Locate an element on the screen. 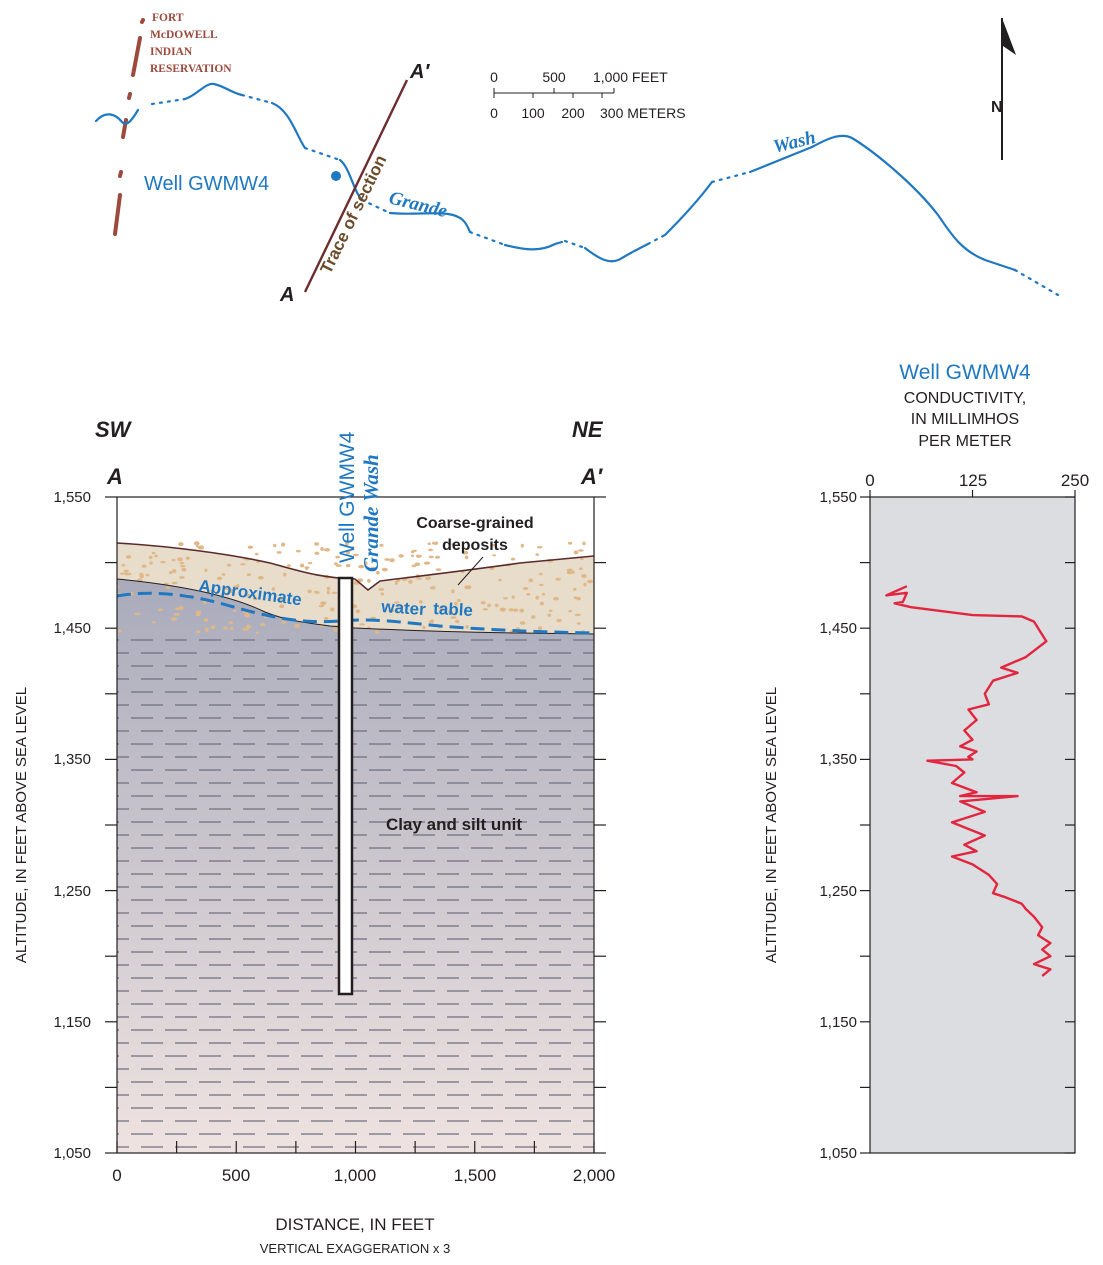 This screenshot has height=1265, width=1103. scale-meter-0: 0 is located at coordinates (494, 113).